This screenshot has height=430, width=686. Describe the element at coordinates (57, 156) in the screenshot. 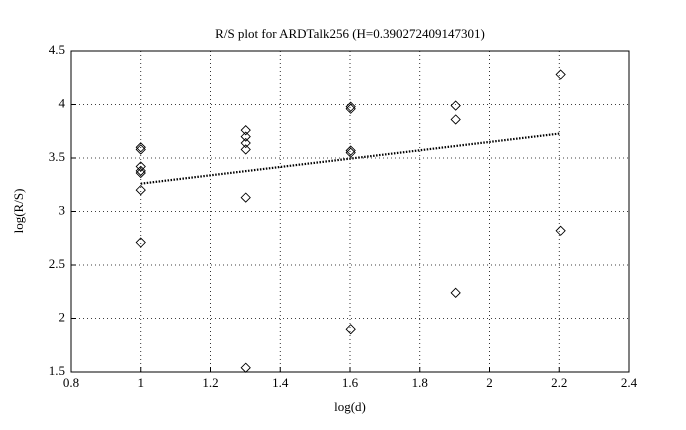

I see `y-tick-label: 3.5` at that location.